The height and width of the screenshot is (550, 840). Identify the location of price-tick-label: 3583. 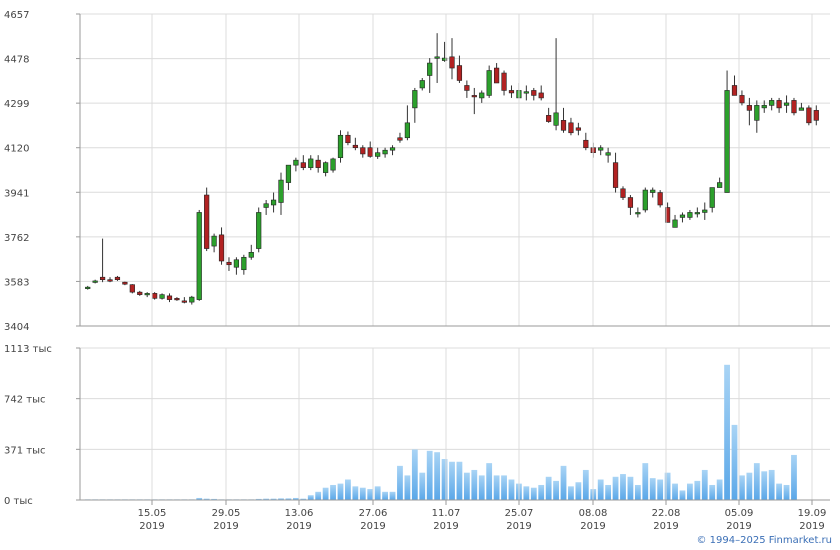
(16, 282).